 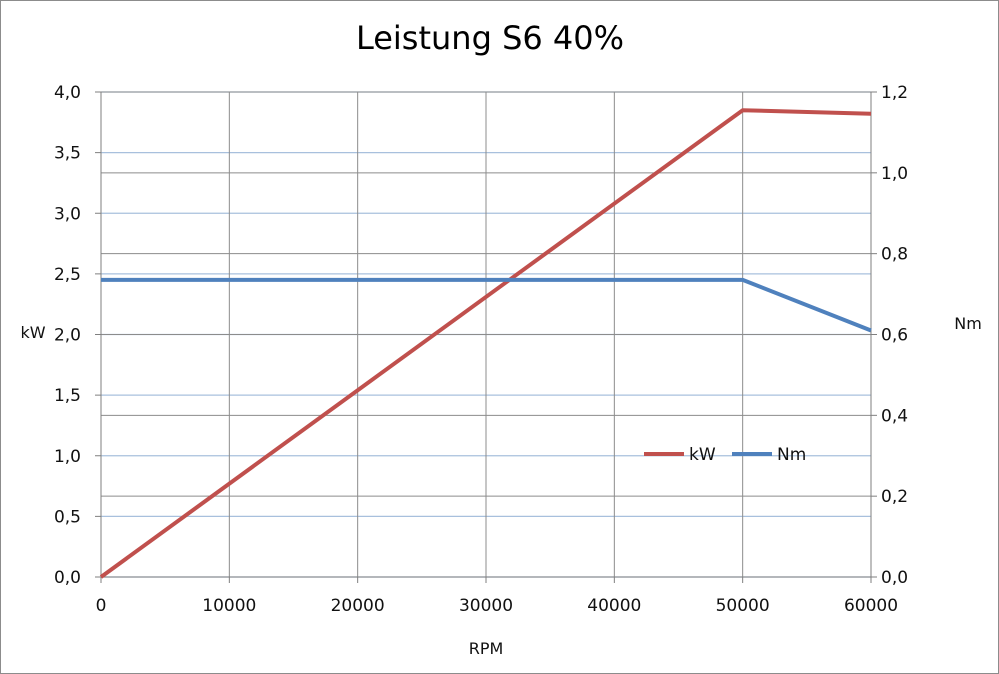 What do you see at coordinates (67, 214) in the screenshot?
I see `y-left-tick-label-6: 3,0` at bounding box center [67, 214].